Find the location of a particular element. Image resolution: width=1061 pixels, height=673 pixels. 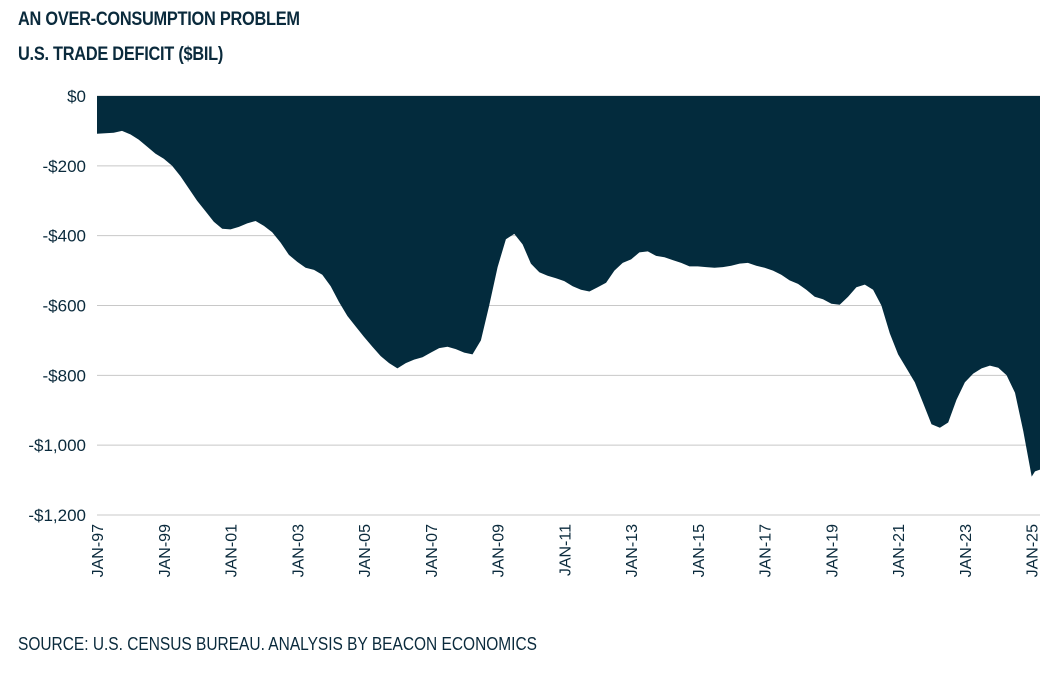

chart-subtitle: U.S. TRADE DEFICIT ($BIL) is located at coordinates (121, 54).